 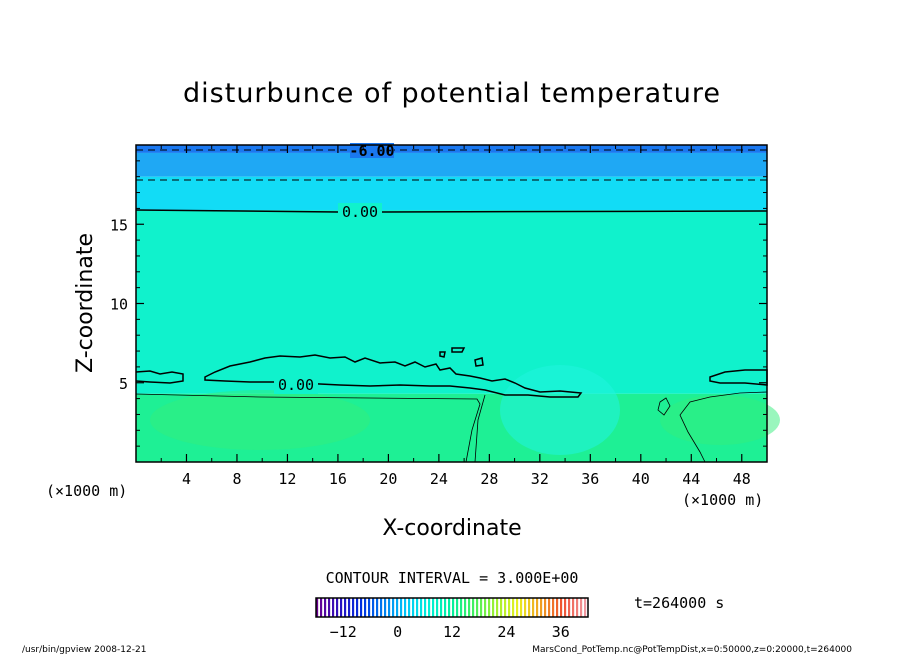 What do you see at coordinates (296, 385) in the screenshot?
I see `contour-label-lower-text: 0.00` at bounding box center [296, 385].